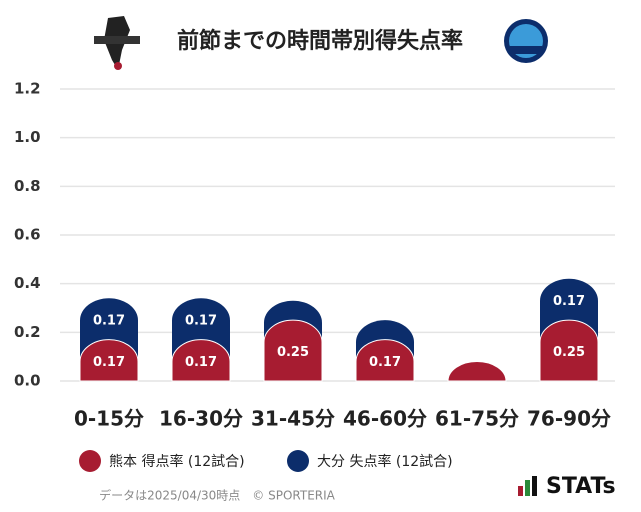  What do you see at coordinates (581, 486) in the screenshot?
I see `brand: STATs` at bounding box center [581, 486].